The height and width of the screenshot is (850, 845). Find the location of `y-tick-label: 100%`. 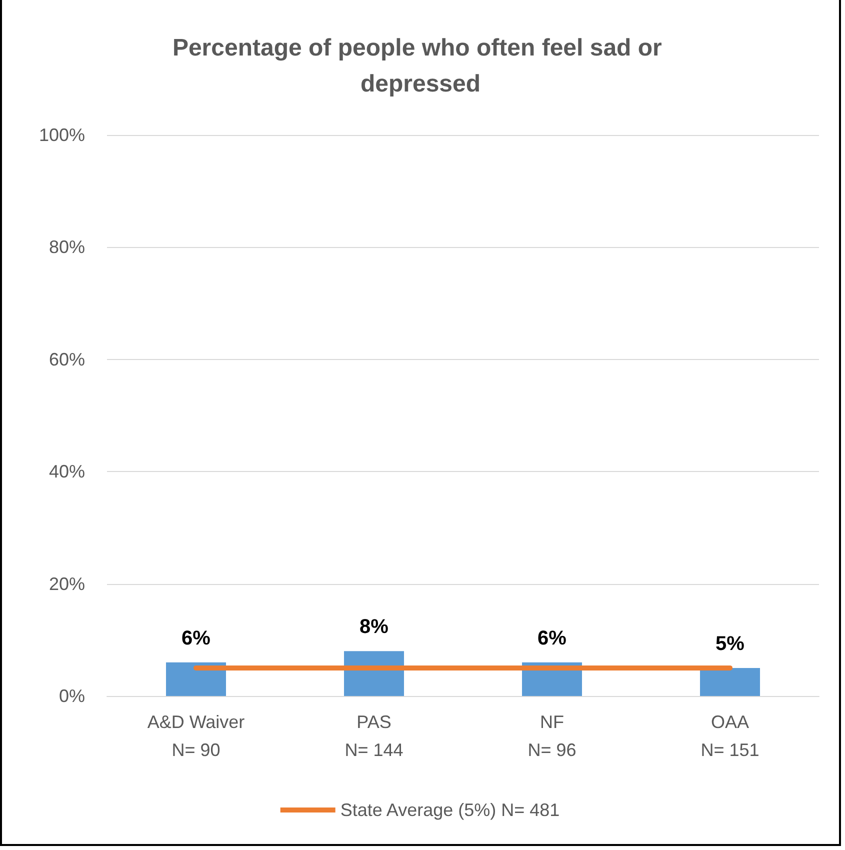

y-tick-label: 100% is located at coordinates (61, 135).